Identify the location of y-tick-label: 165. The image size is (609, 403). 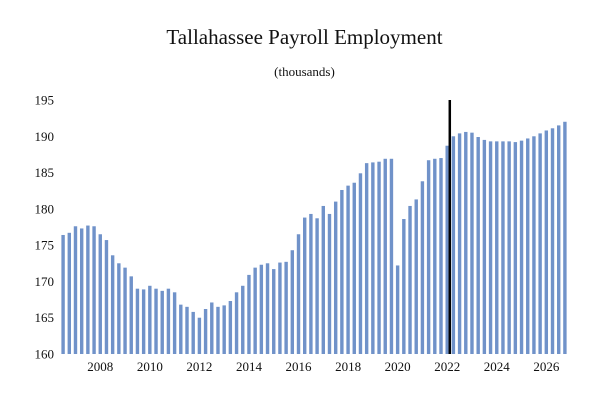
(45, 317).